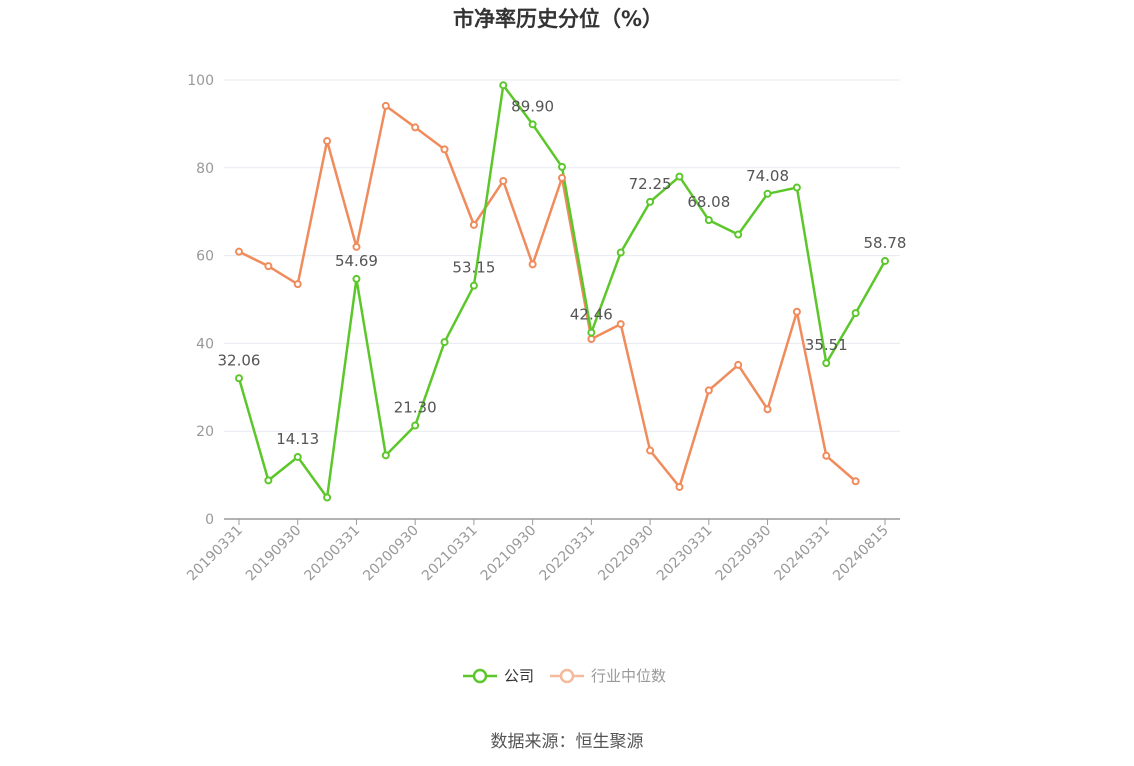 The height and width of the screenshot is (766, 1134). I want to click on y-tick-label: 40, so click(205, 344).